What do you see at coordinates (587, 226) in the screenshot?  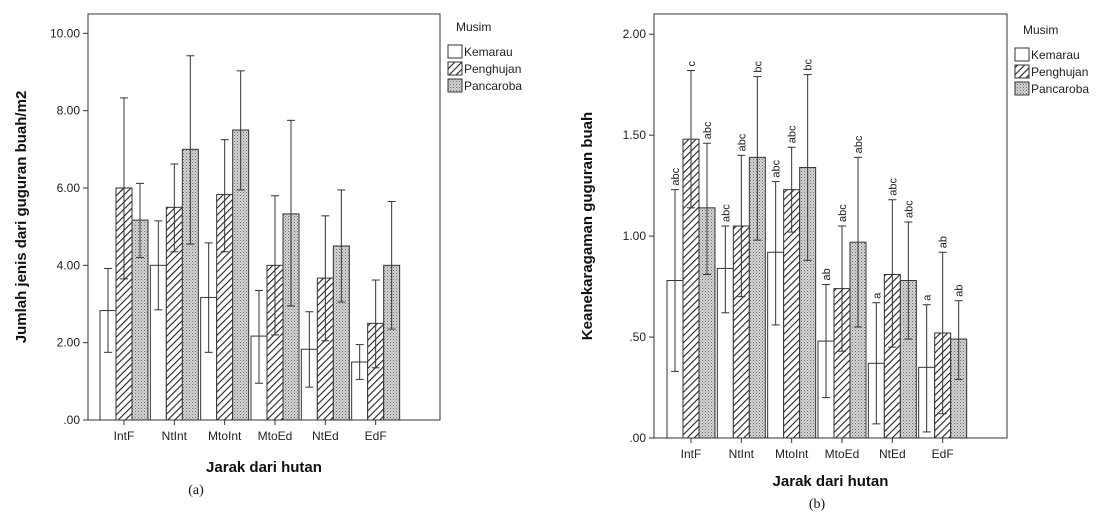 I see `y-axis-label: Keanekaragaman guguran buah` at bounding box center [587, 226].